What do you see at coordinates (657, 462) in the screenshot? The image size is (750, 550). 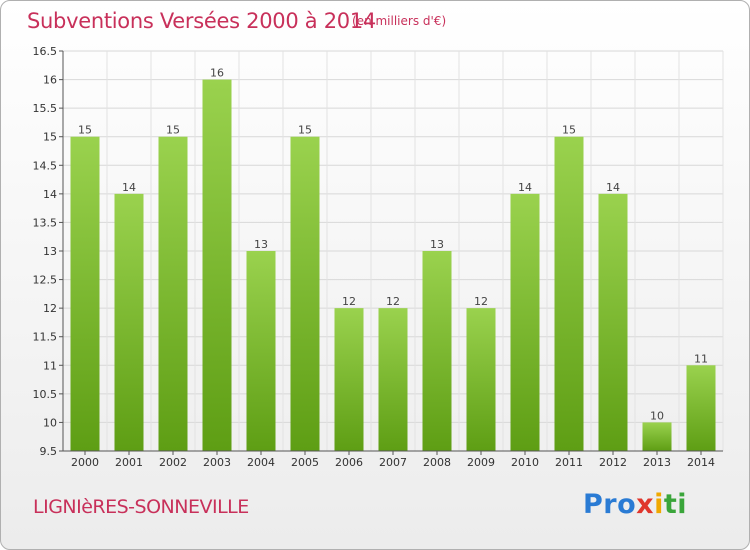 I see `x-tick-label: 2013` at bounding box center [657, 462].